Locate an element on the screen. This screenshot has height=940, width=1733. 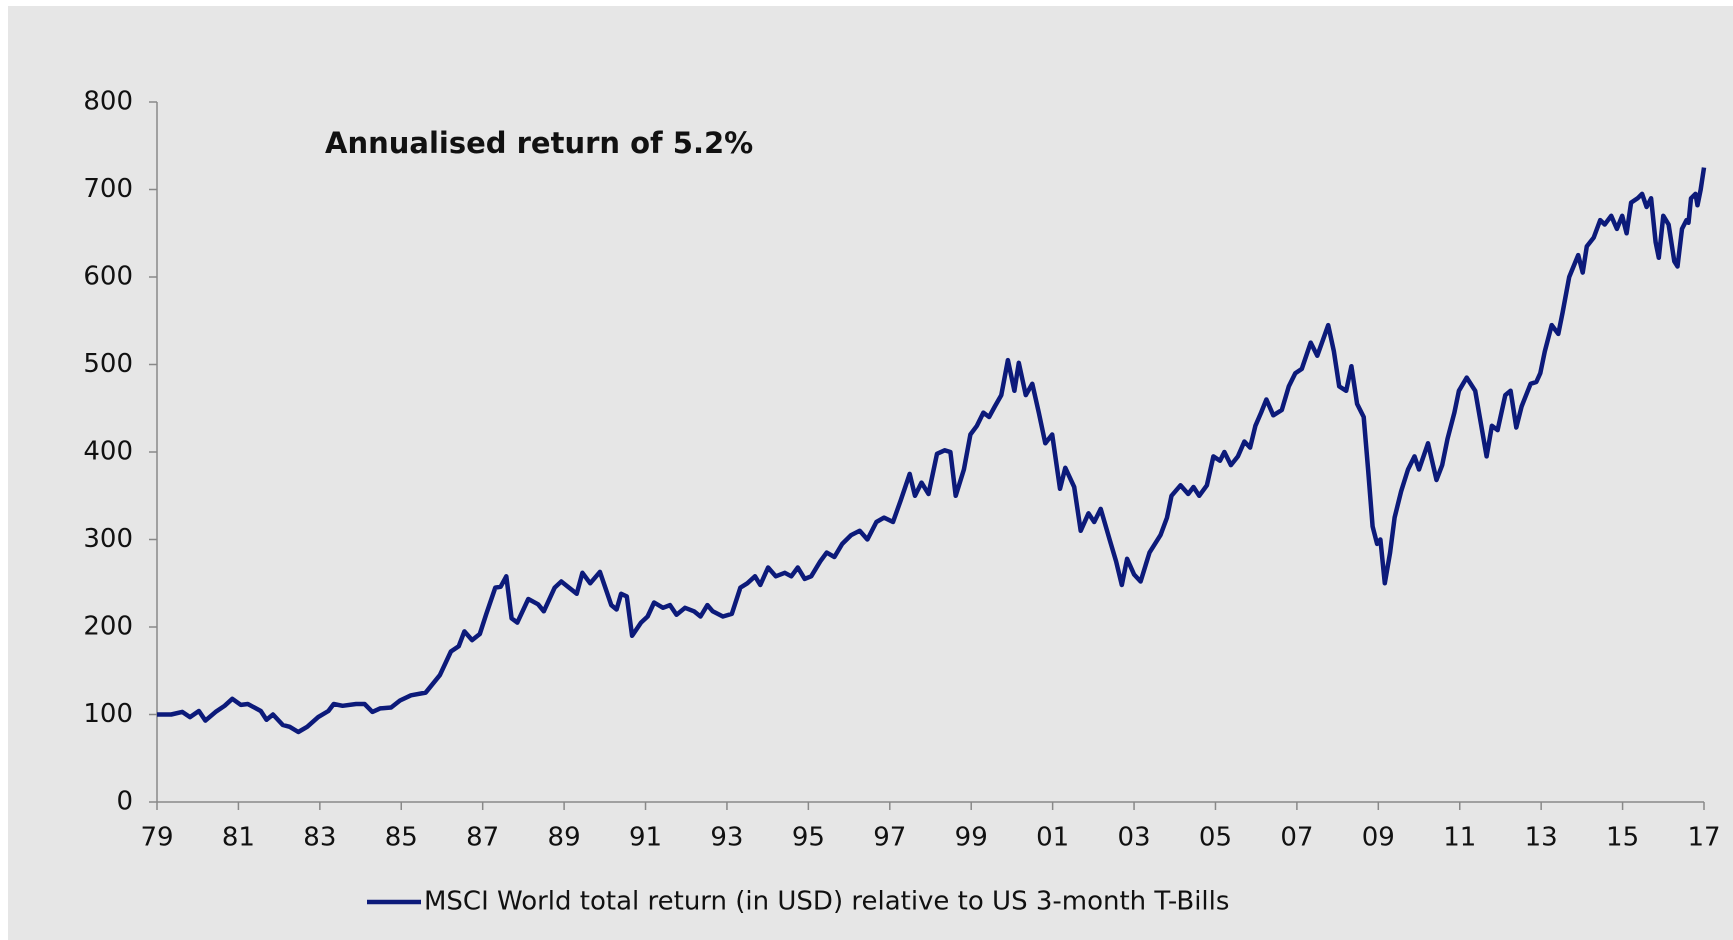
y-tick-label: 200 is located at coordinates (108, 627).